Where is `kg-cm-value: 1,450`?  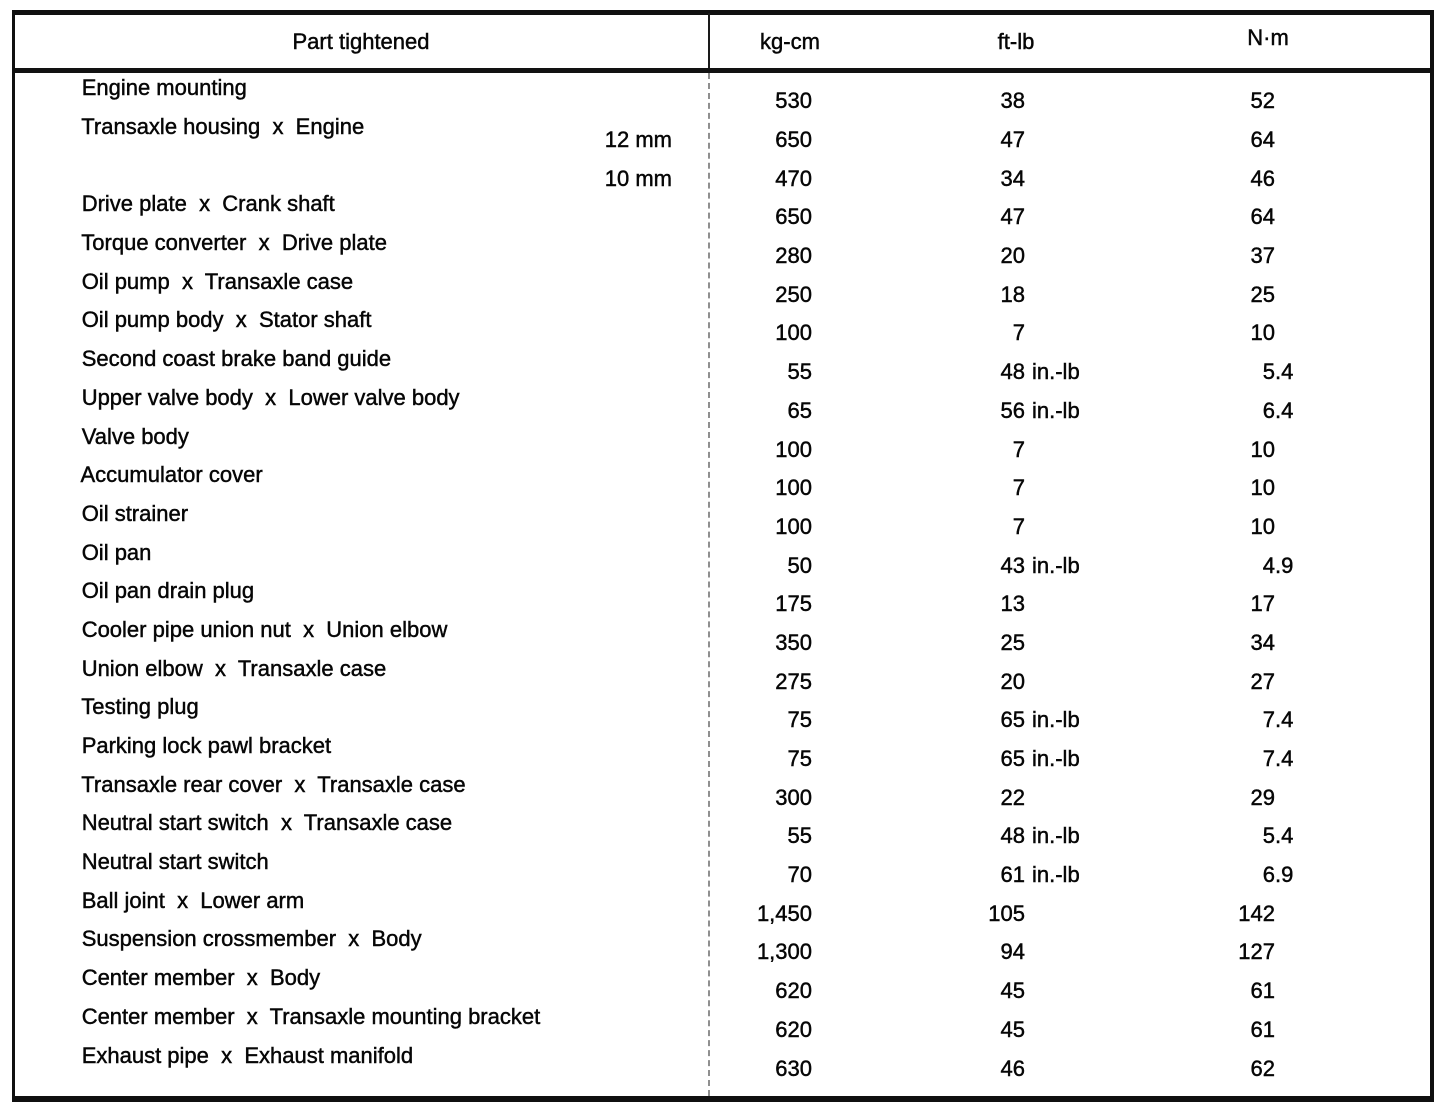 kg-cm-value: 1,450 is located at coordinates (784, 913).